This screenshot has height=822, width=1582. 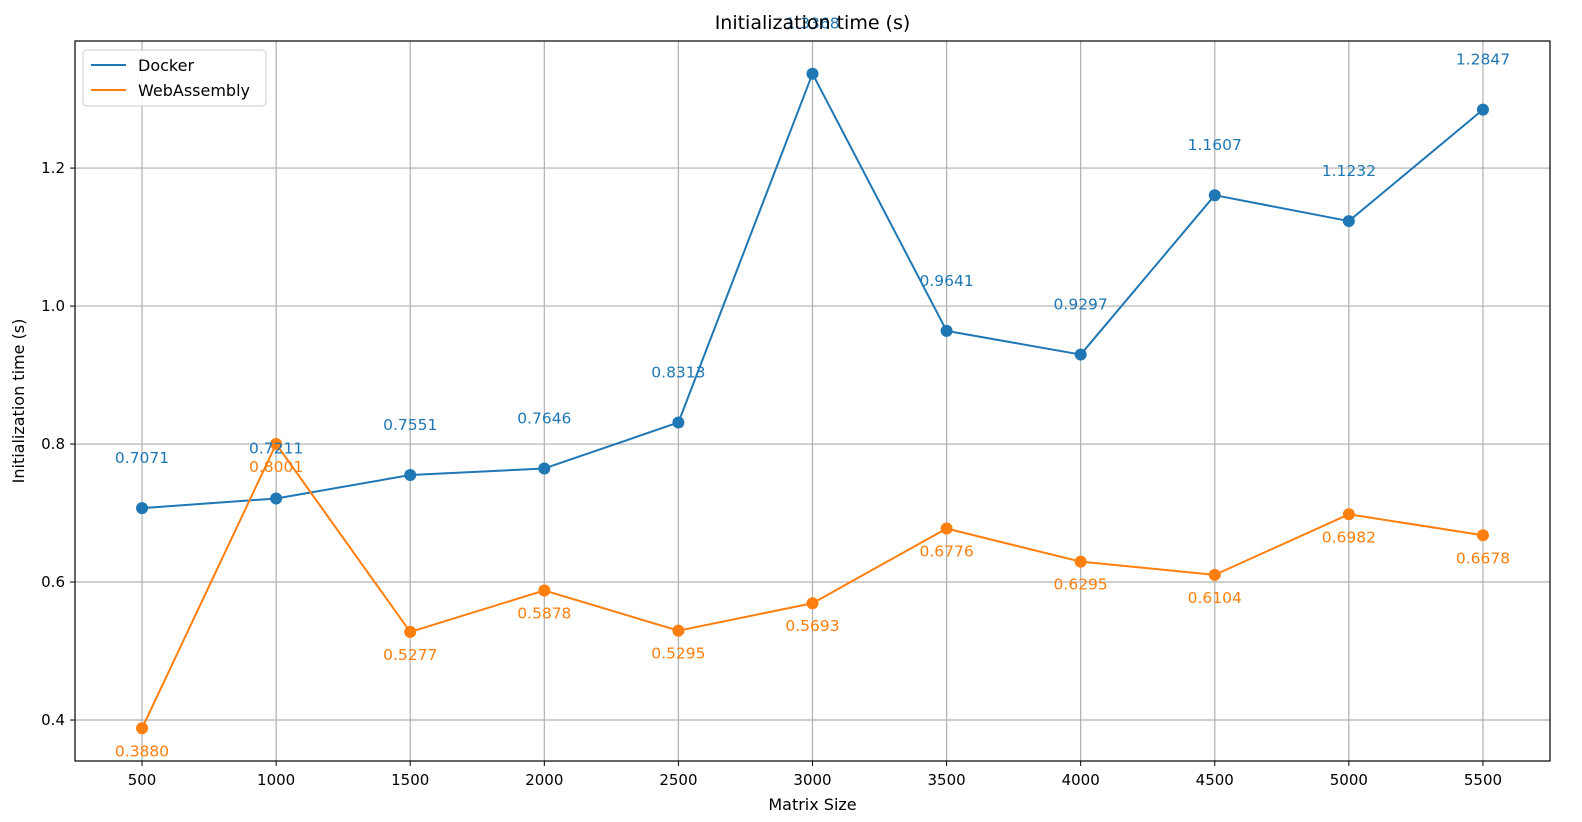 I want to click on y-tick-label: 0.4, so click(x=53, y=720).